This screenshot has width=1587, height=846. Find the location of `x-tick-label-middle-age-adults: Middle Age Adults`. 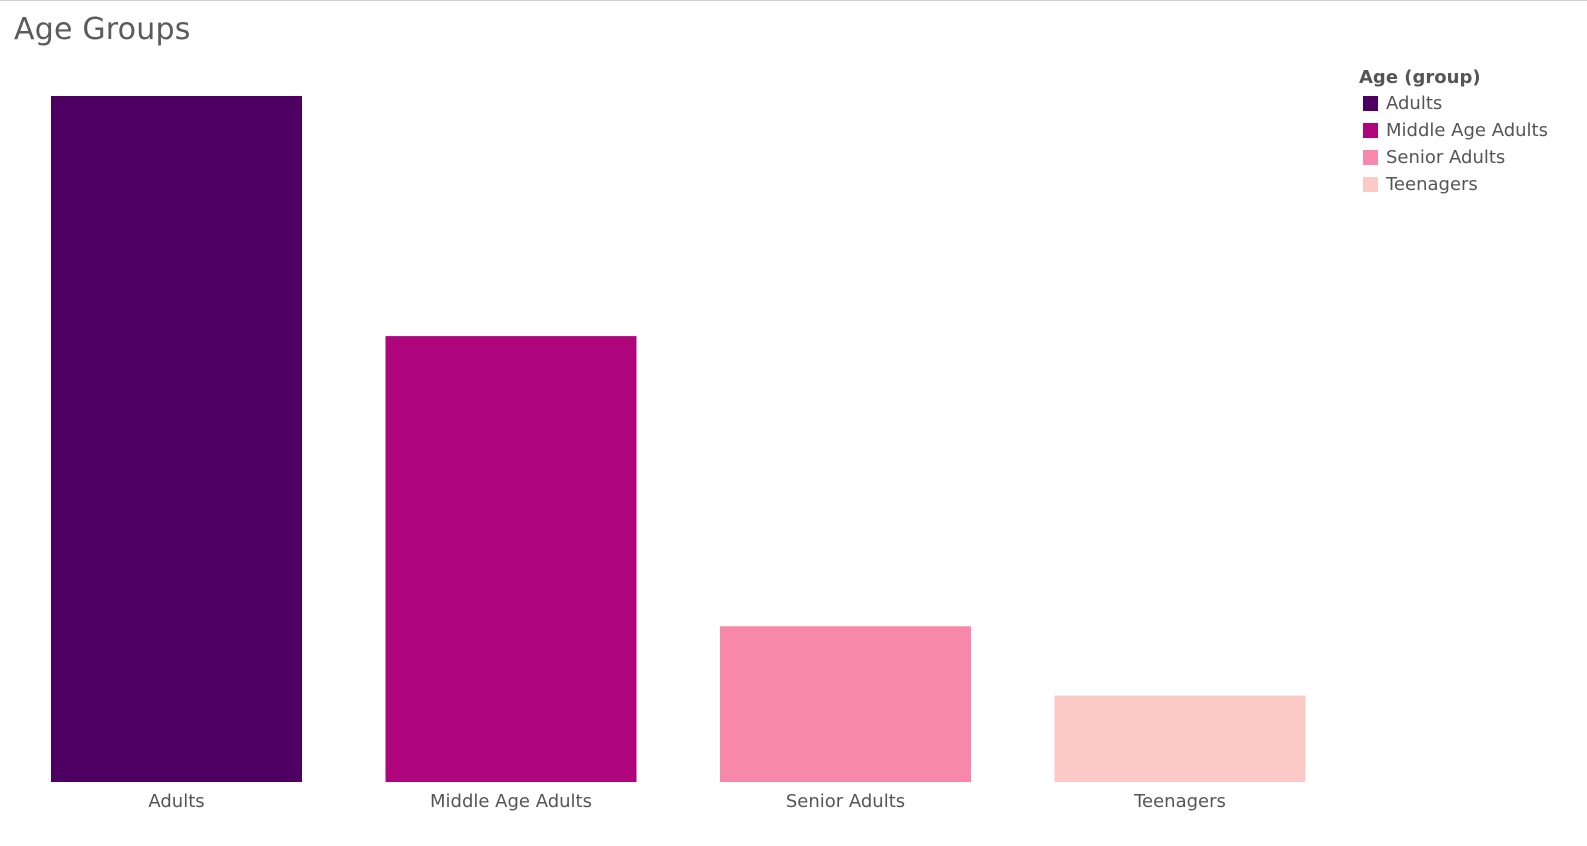

x-tick-label-middle-age-adults: Middle Age Adults is located at coordinates (511, 801).